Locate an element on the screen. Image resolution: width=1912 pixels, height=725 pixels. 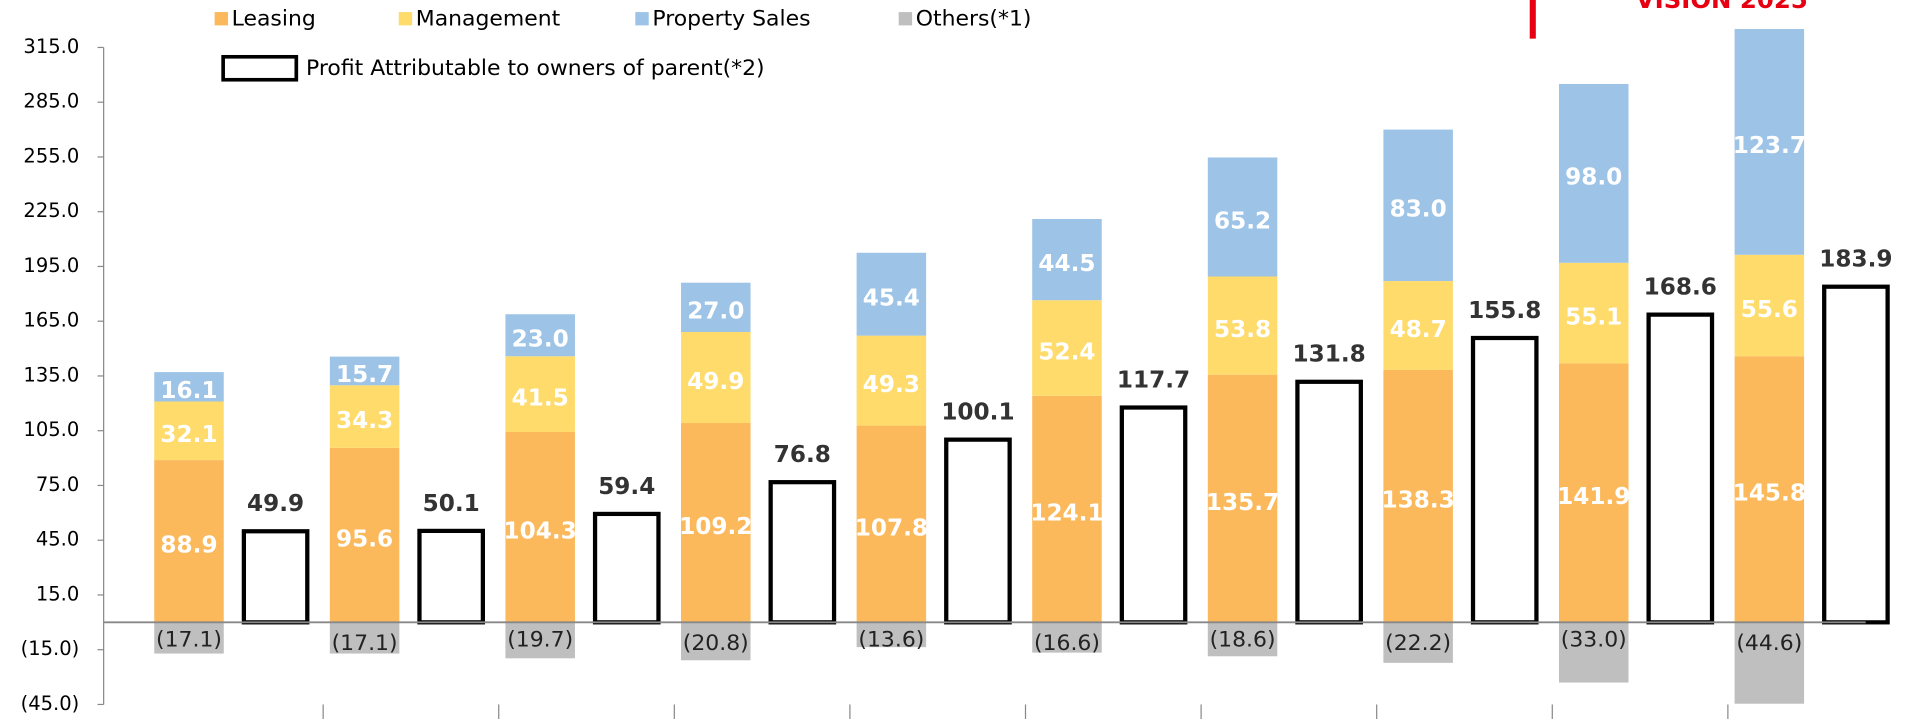
data-label: 145.8 is located at coordinates (1769, 494).